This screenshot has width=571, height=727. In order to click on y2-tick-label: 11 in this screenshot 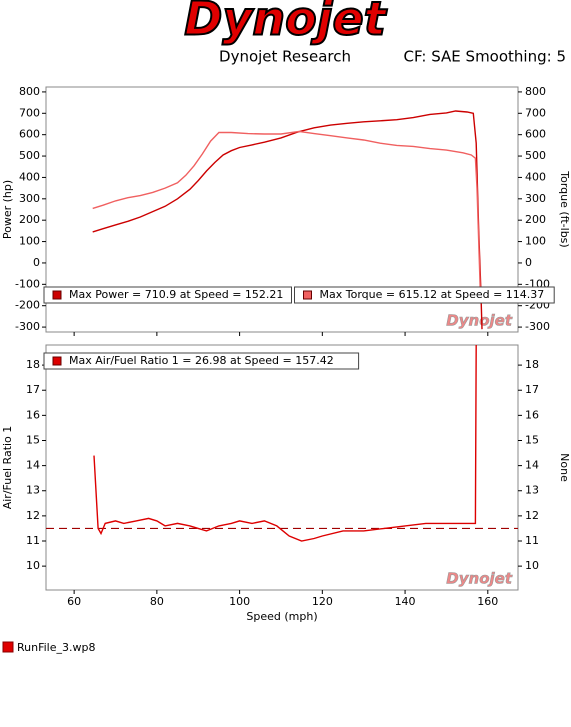, I will do `click(532, 540)`.